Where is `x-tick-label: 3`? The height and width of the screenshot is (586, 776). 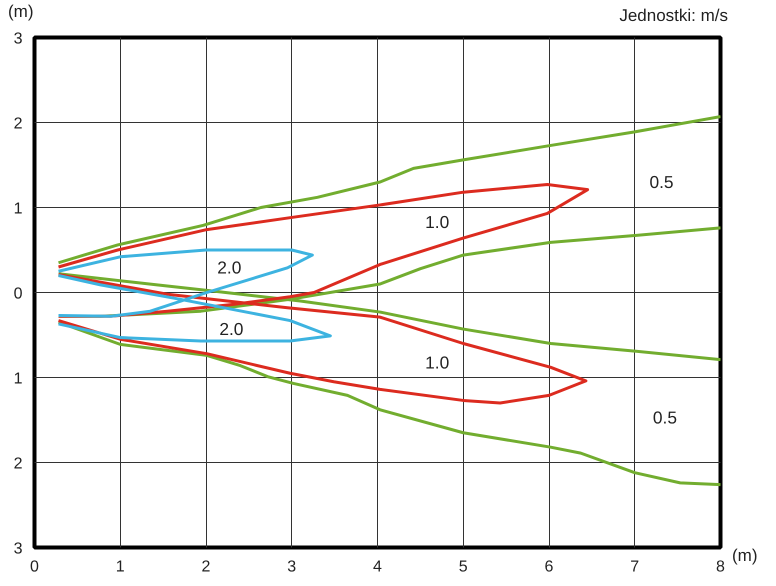
x-tick-label: 3 is located at coordinates (291, 567).